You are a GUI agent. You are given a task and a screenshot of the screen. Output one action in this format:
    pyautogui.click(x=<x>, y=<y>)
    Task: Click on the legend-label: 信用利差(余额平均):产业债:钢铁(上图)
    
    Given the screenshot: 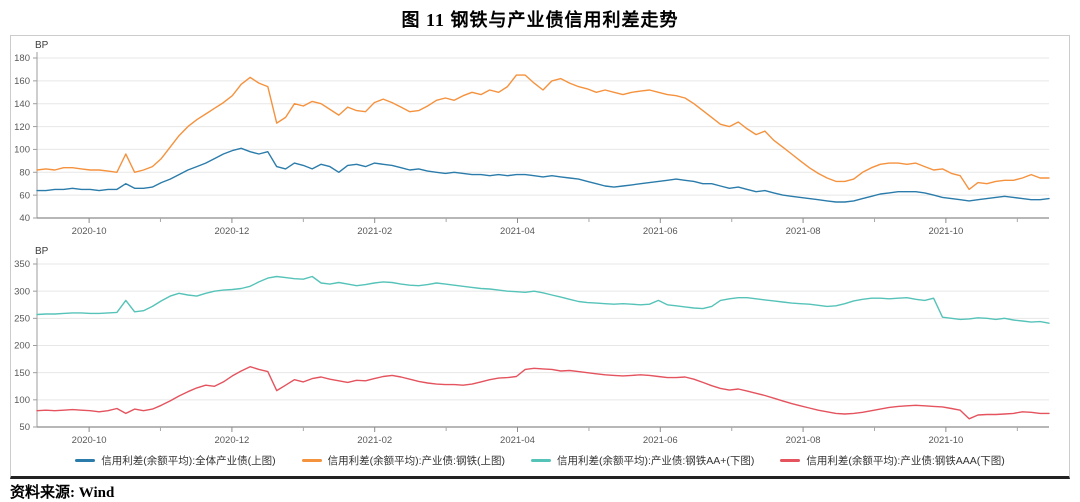 What is the action you would take?
    pyautogui.click(x=416, y=460)
    